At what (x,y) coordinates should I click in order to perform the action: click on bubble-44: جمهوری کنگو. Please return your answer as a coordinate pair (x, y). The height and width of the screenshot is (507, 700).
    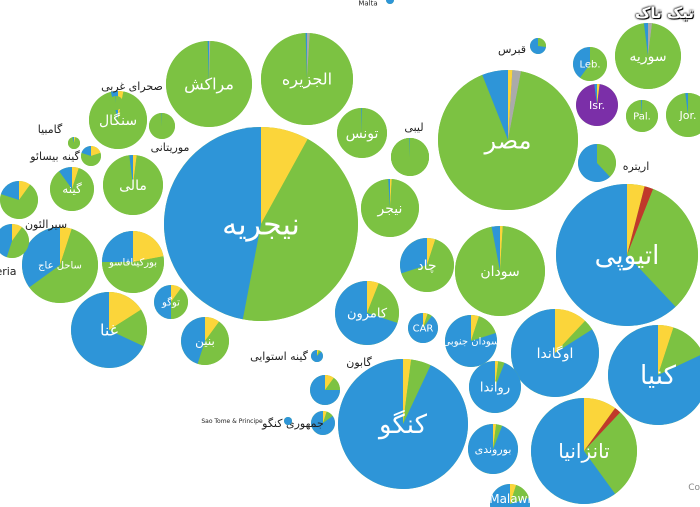
    Looking at the image, I should click on (298, 423).